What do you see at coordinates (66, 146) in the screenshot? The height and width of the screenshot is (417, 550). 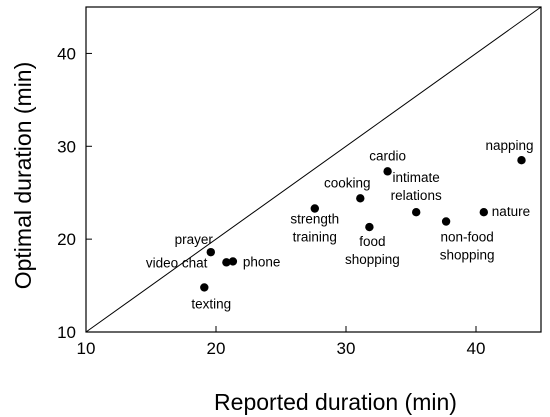 I see `y-tick-label: 30` at bounding box center [66, 146].